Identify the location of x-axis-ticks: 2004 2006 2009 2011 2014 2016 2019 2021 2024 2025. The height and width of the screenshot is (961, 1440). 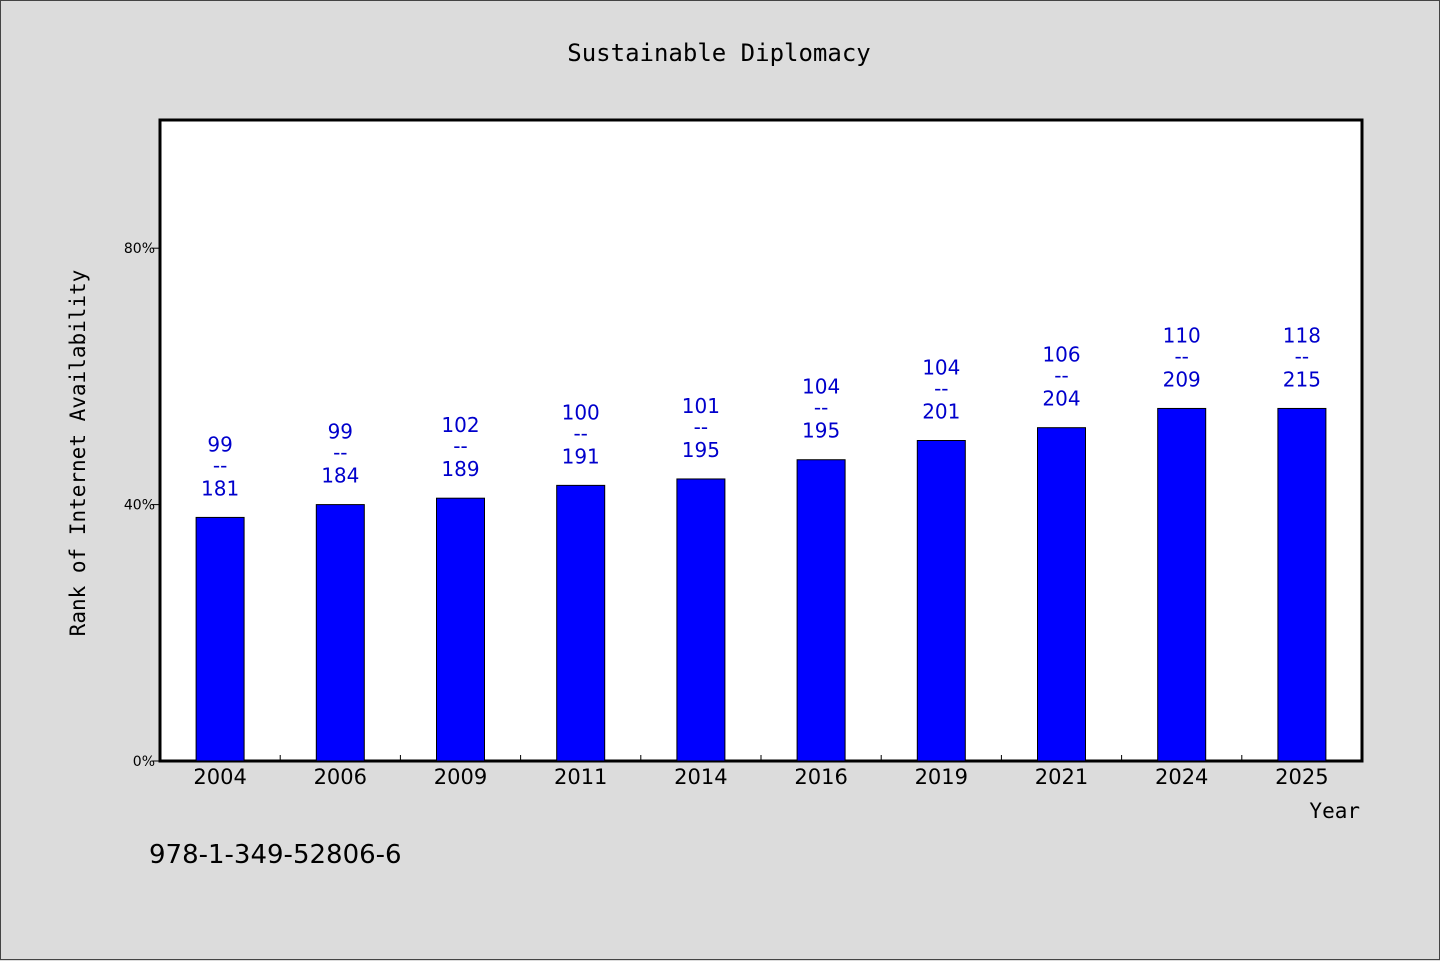
(761, 772).